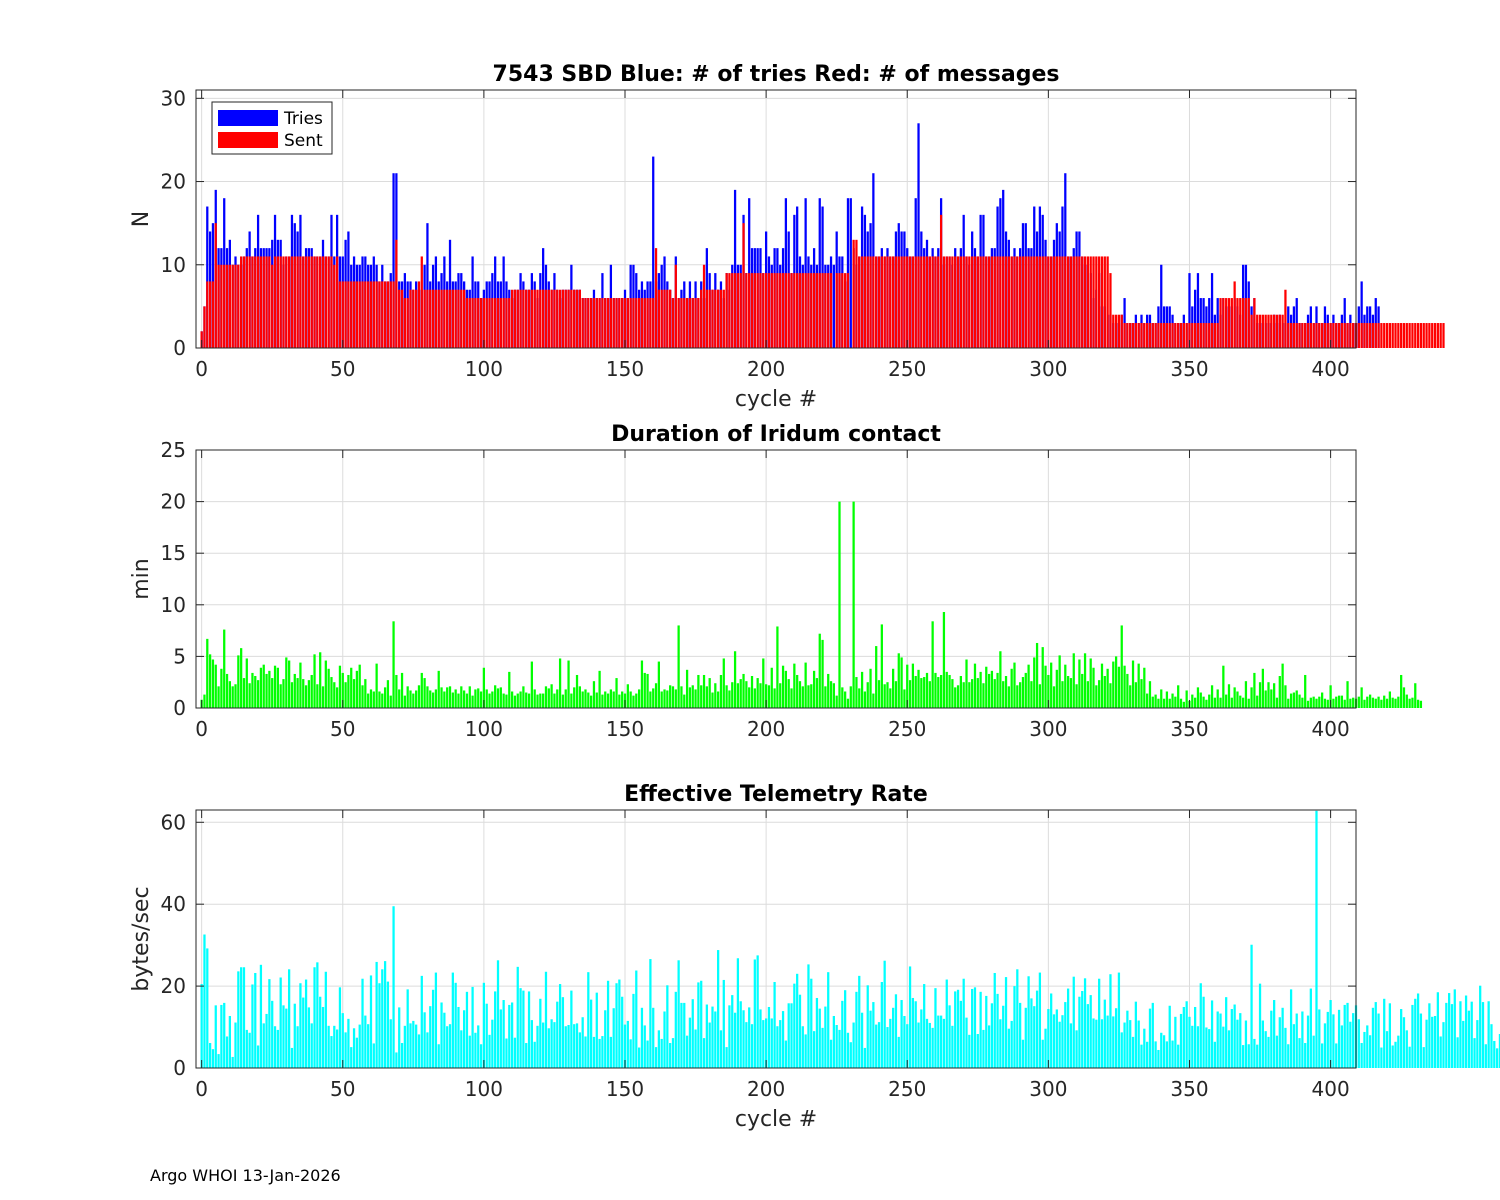 Image resolution: width=1500 pixels, height=1200 pixels. What do you see at coordinates (1189, 729) in the screenshot?
I see `x-tick-label: 350` at bounding box center [1189, 729].